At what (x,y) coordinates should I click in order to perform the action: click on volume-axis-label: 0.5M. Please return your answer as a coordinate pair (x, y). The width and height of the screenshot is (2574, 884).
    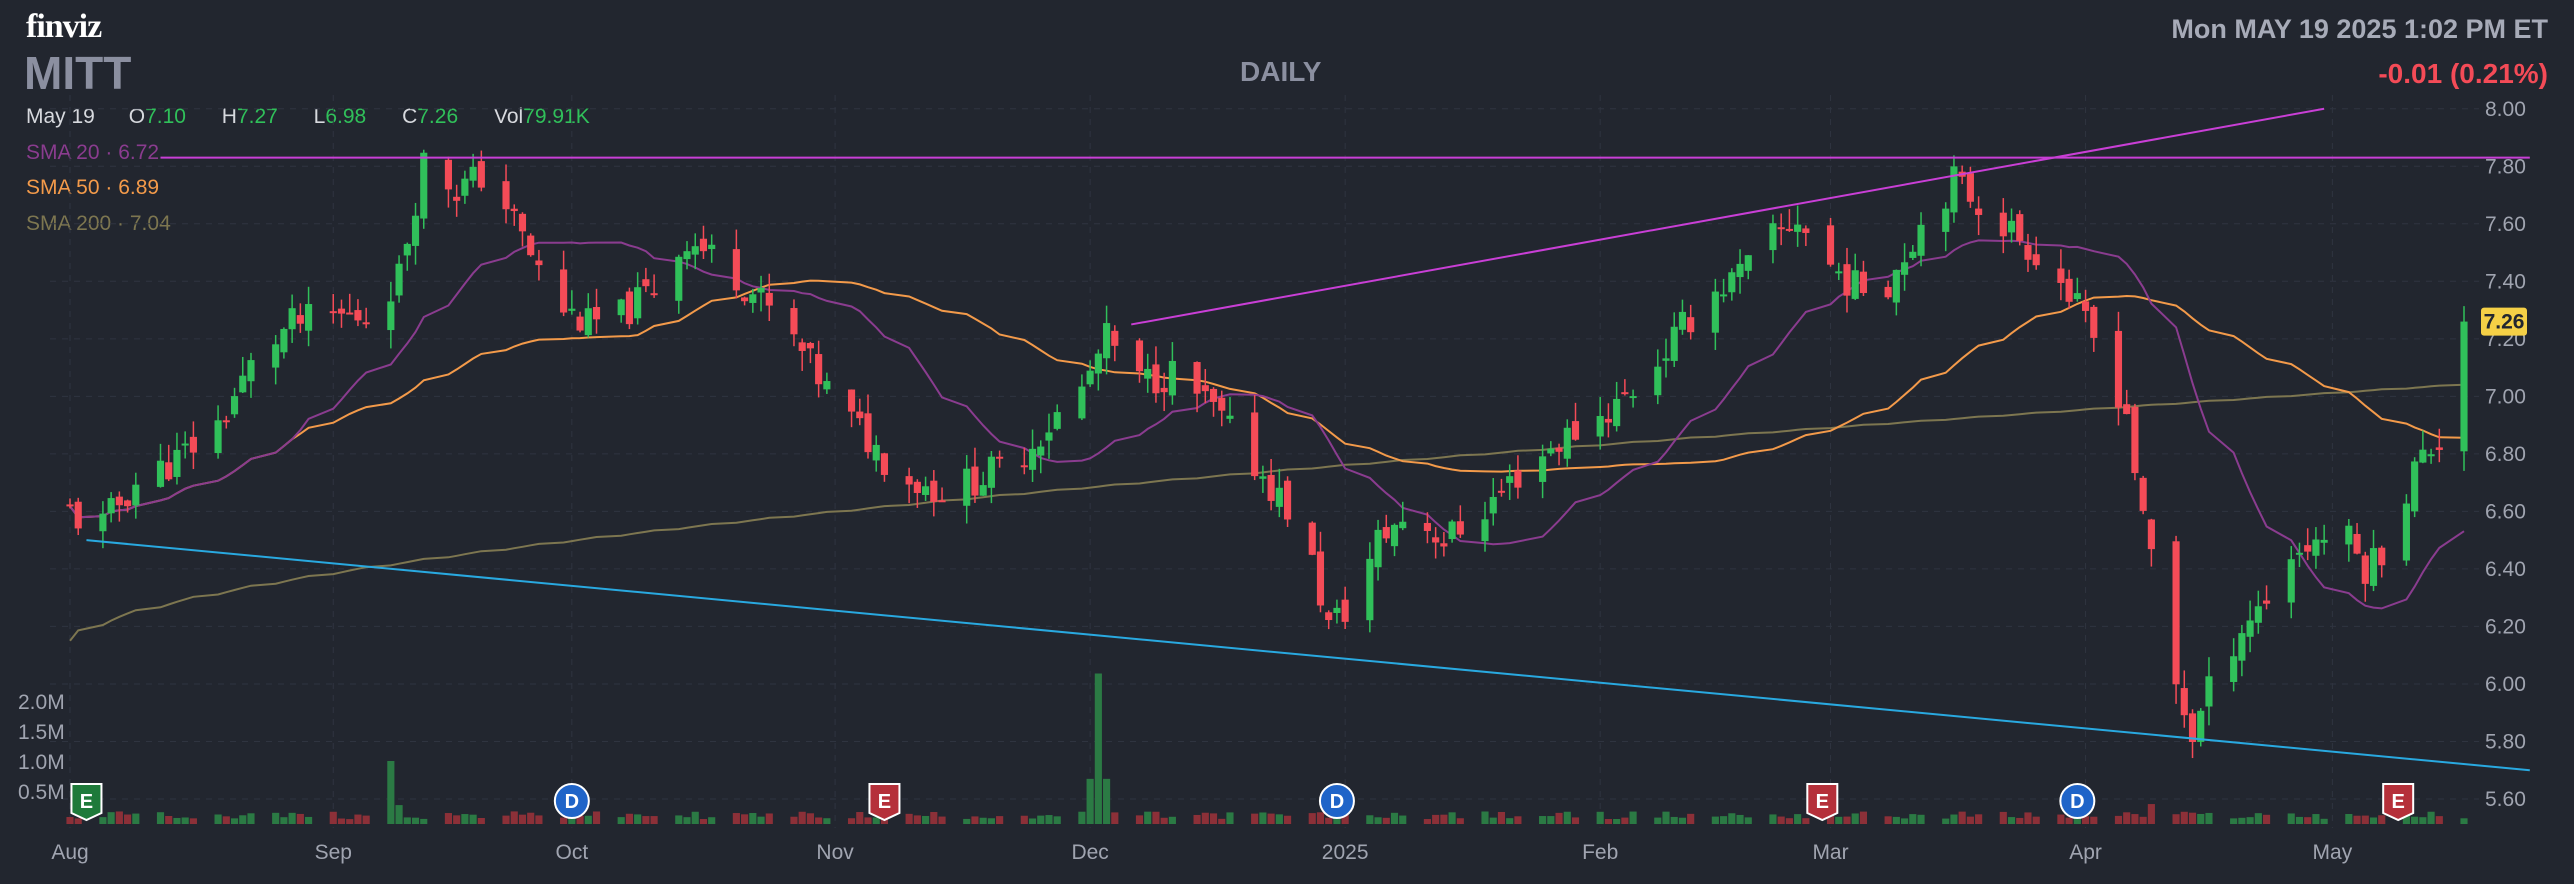
    Looking at the image, I should click on (41, 792).